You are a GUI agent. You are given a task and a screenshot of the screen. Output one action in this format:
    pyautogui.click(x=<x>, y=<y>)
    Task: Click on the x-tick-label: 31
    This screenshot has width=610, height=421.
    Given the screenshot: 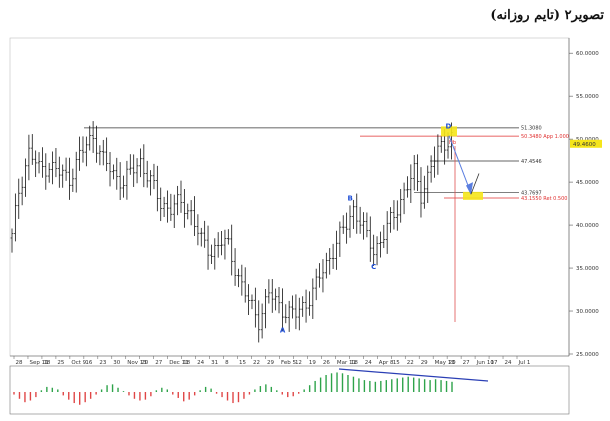 What is the action you would take?
    pyautogui.click(x=214, y=363)
    